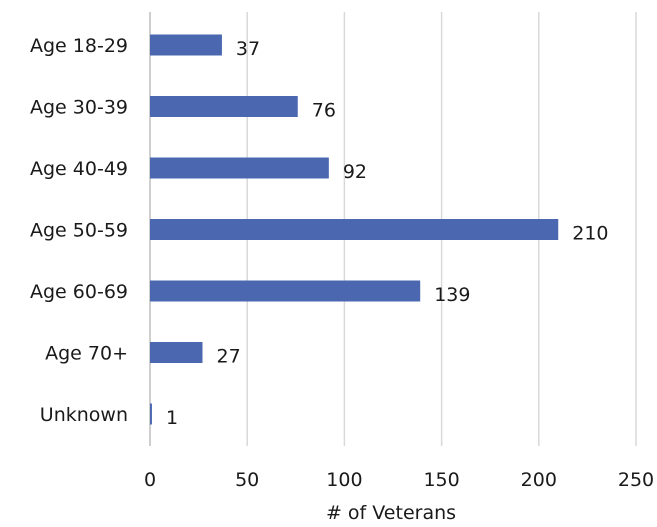  Describe the element at coordinates (247, 480) in the screenshot. I see `x-tick-label: 50` at that location.